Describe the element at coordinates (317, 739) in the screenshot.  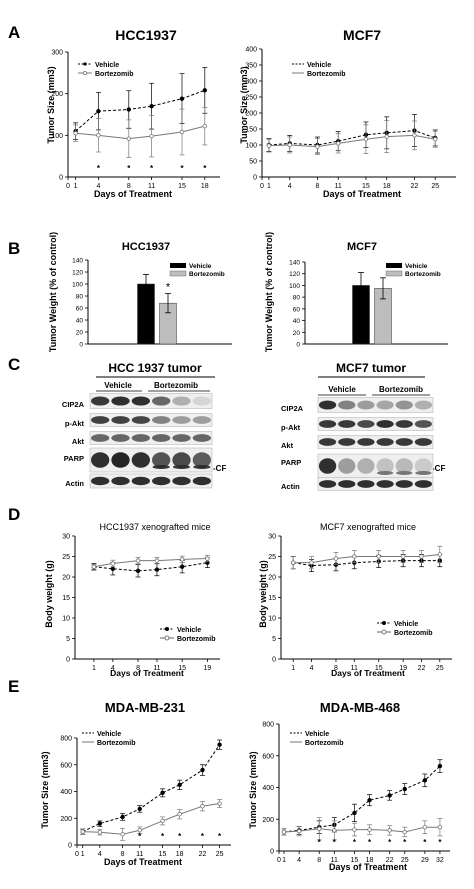
I see `panel-e-right-legend: Vehicle Bortezomib` at that location.